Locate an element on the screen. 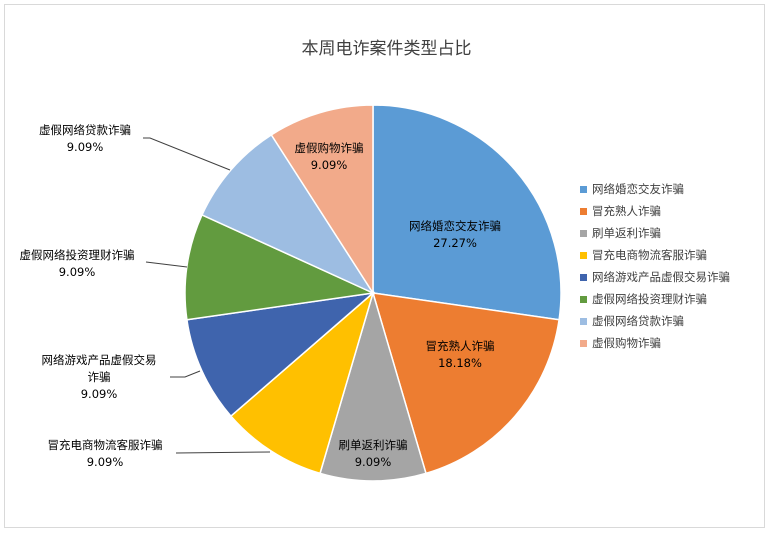 This screenshot has width=773, height=534. data-label-value-0: 27.27% is located at coordinates (455, 243).